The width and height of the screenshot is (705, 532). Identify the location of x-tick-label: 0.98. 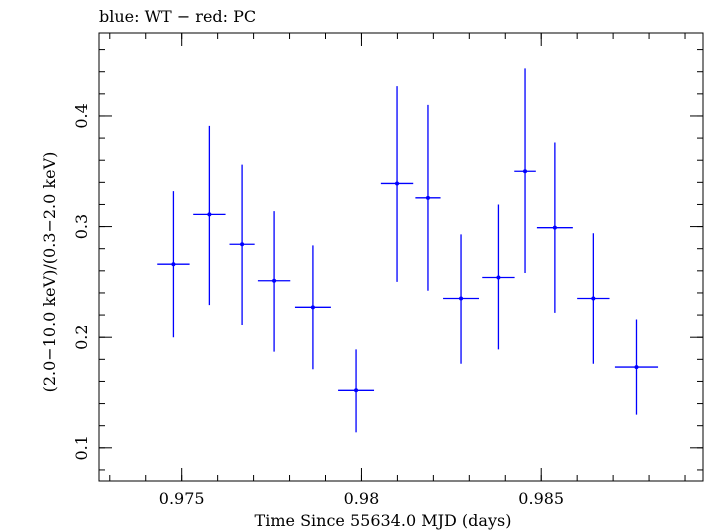
(362, 498).